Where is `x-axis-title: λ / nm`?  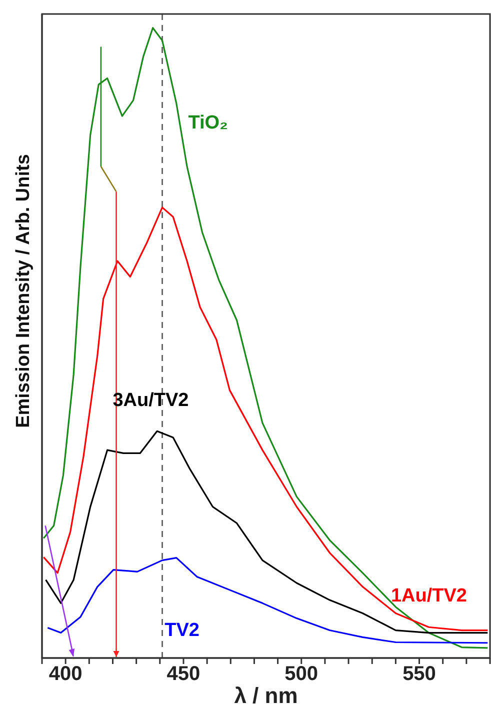 x-axis-title: λ / nm is located at coordinates (266, 695).